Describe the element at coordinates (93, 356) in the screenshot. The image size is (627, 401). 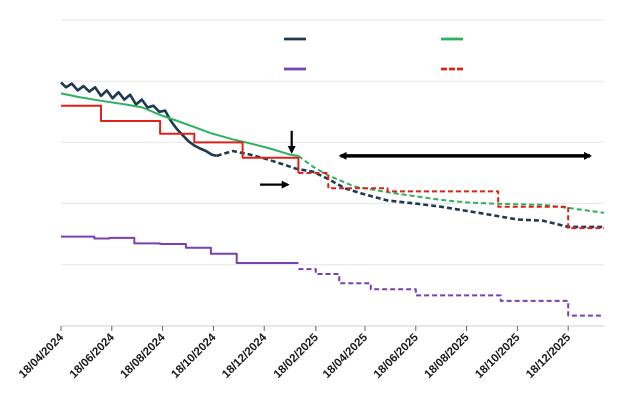
I see `x-tick-label: 18/06/2024` at that location.